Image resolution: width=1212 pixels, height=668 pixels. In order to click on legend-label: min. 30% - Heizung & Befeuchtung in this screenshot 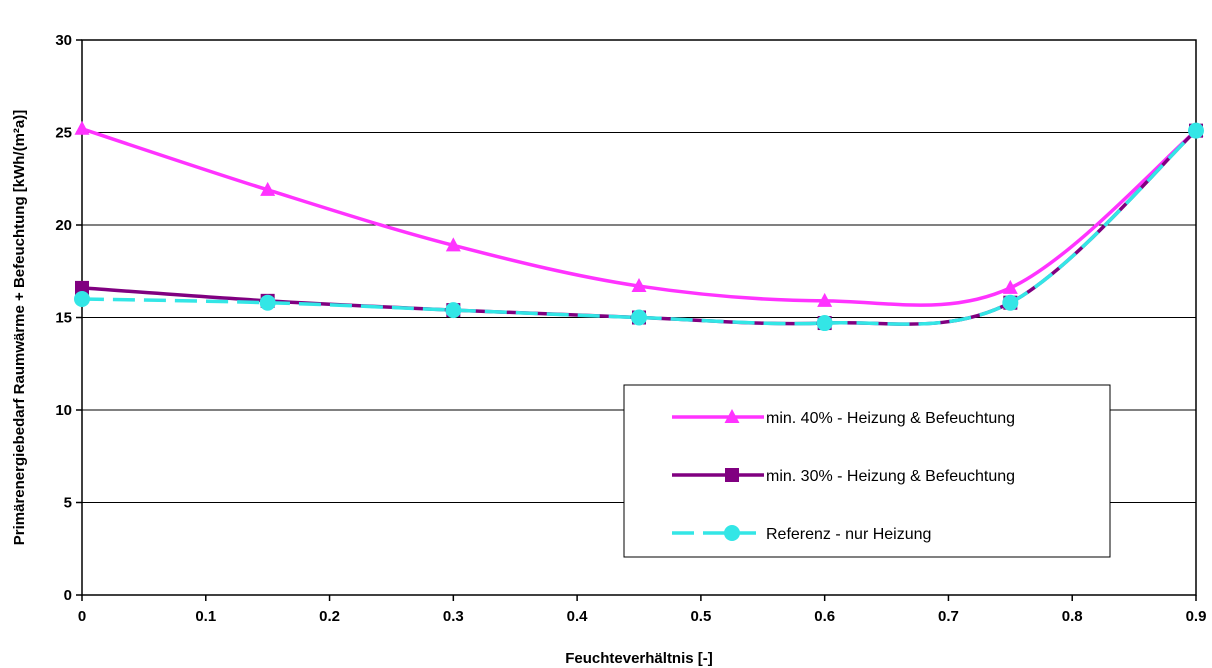, I will do `click(890, 476)`.